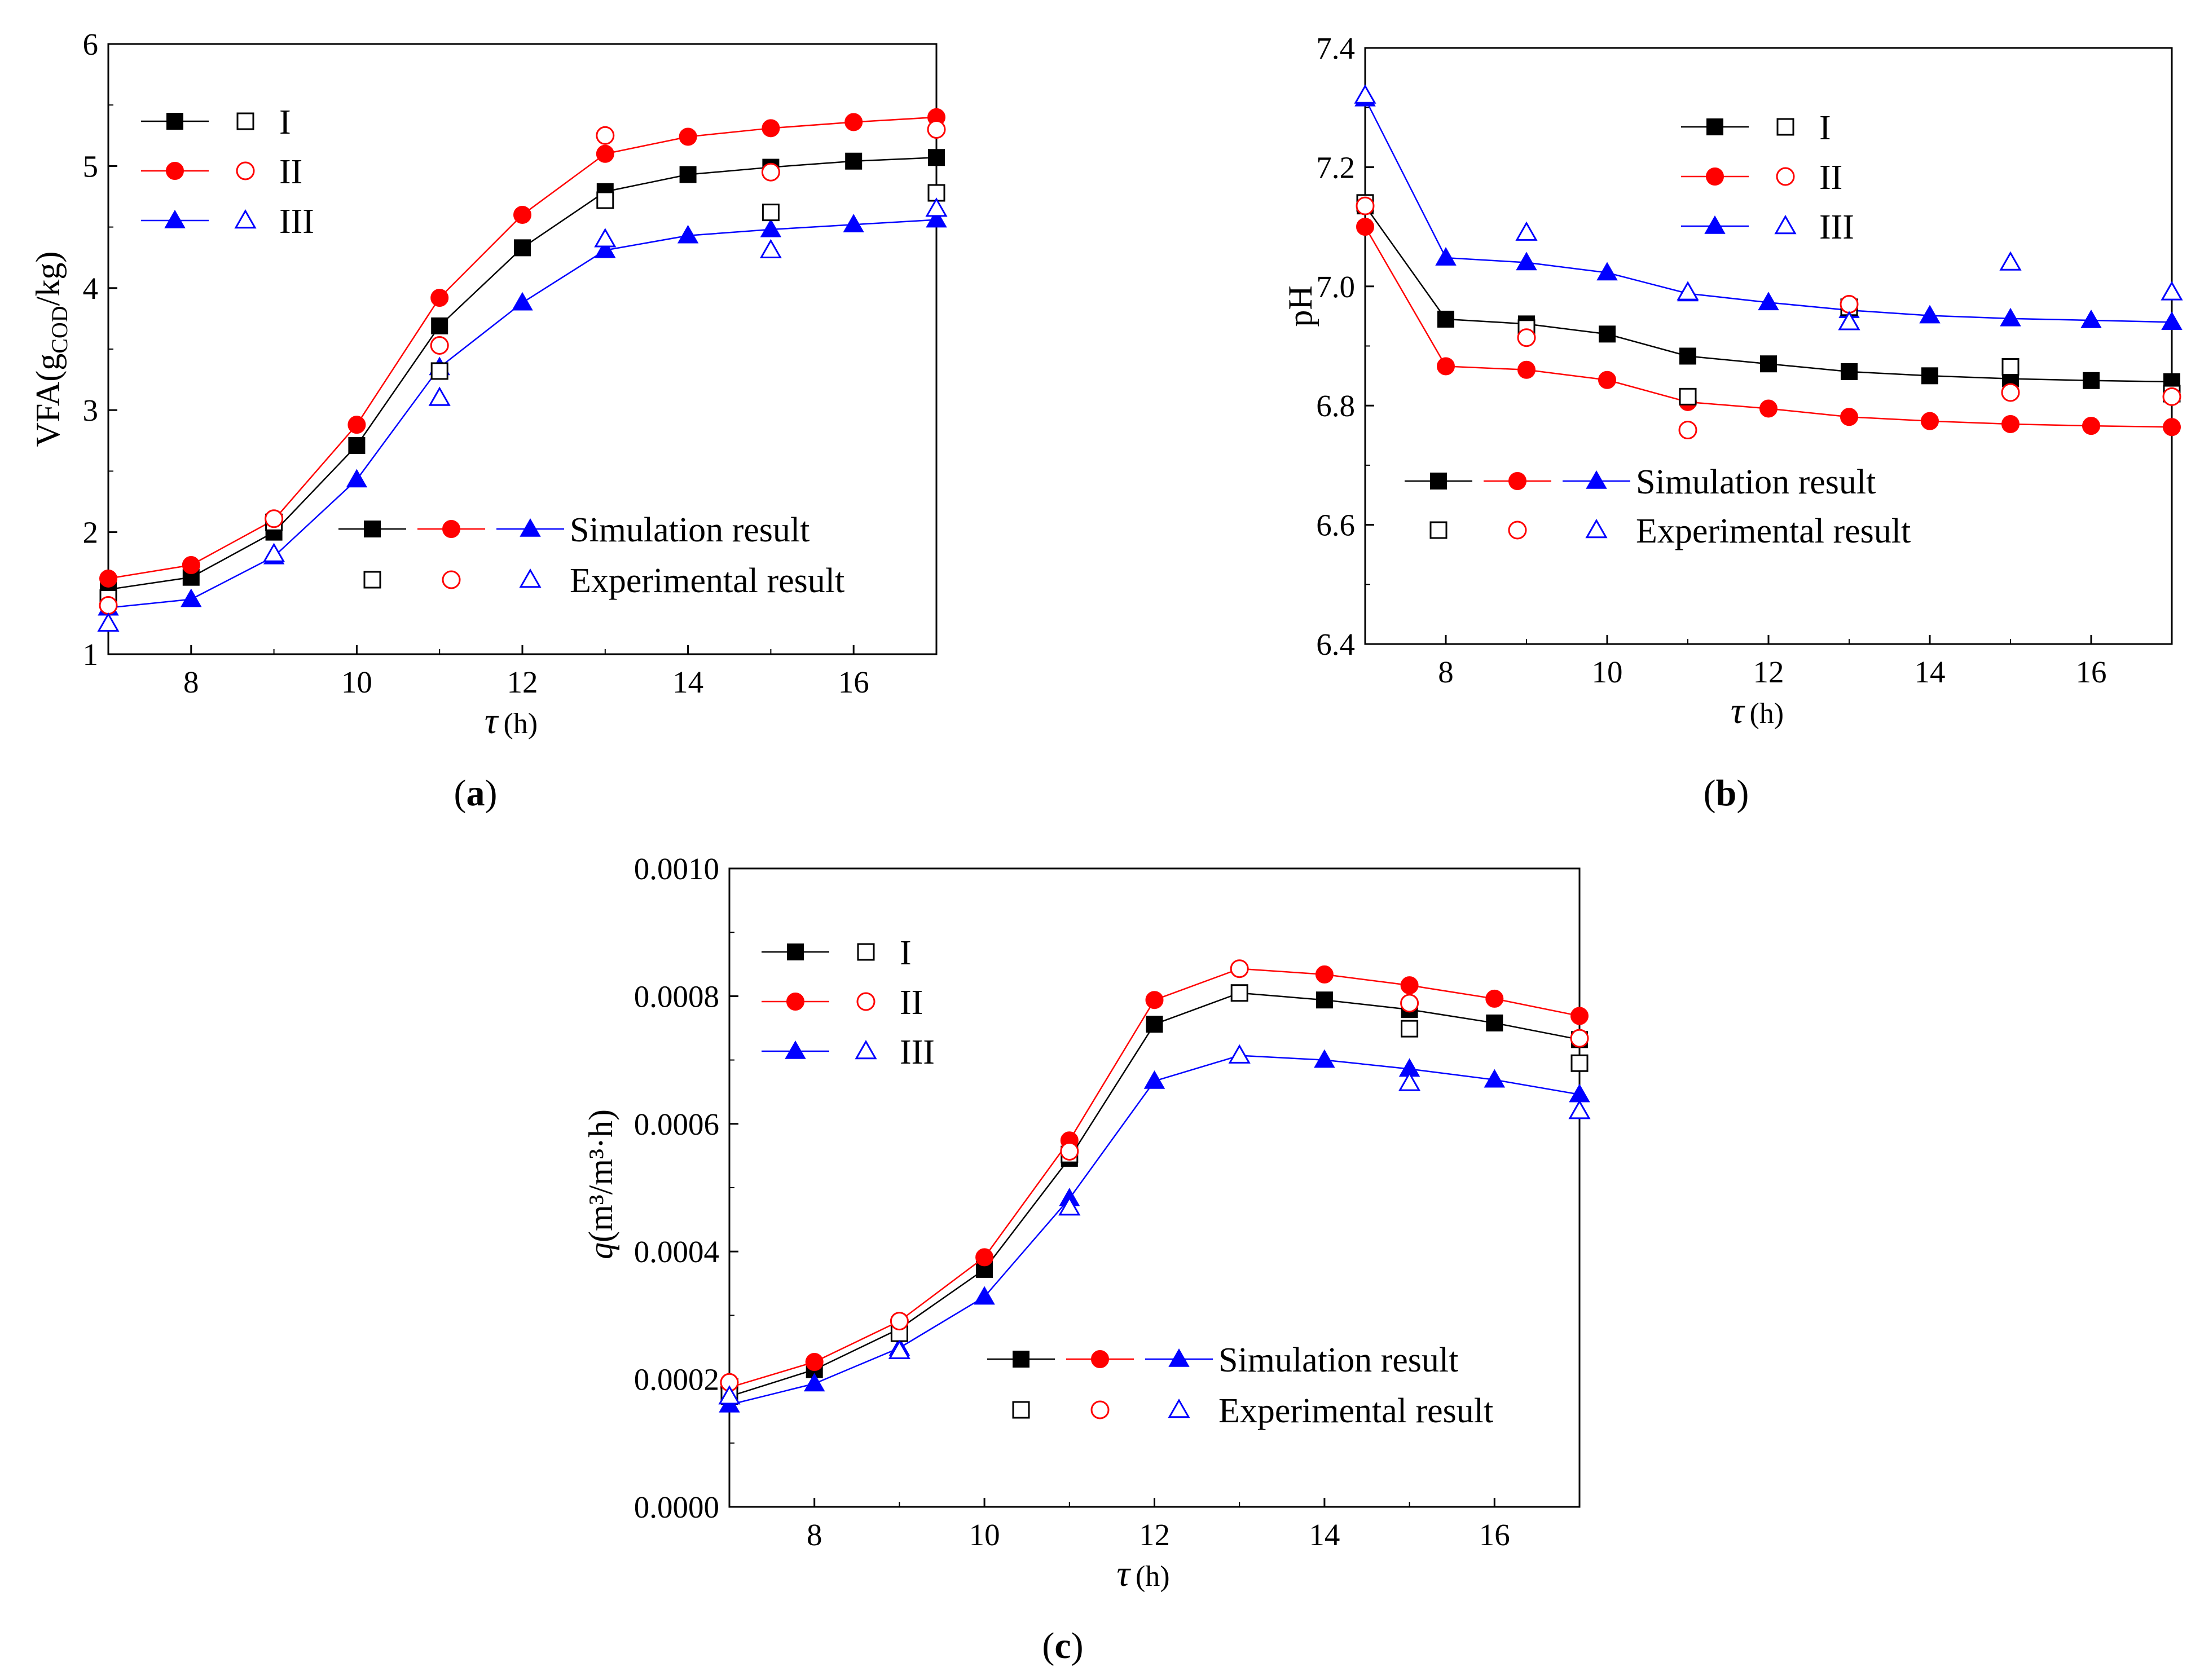  Describe the element at coordinates (1335, 287) in the screenshot. I see `y-tick-label: 7.0` at that location.